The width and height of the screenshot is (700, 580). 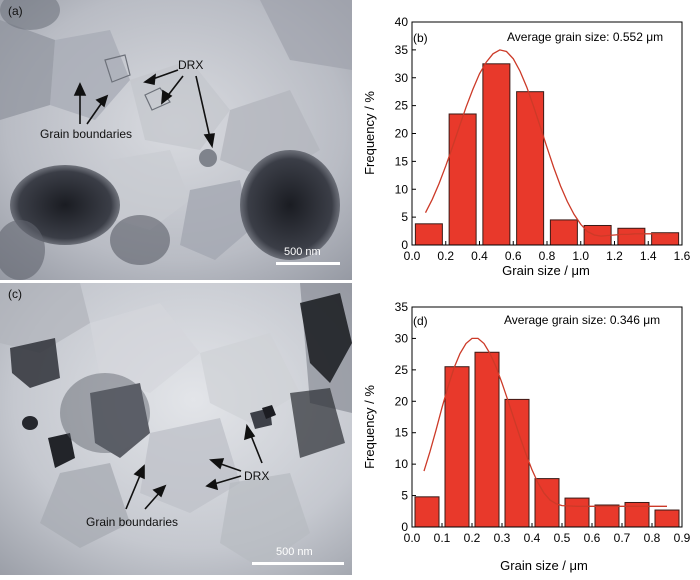 I want to click on x-tick-label: 1.4, so click(x=648, y=256).